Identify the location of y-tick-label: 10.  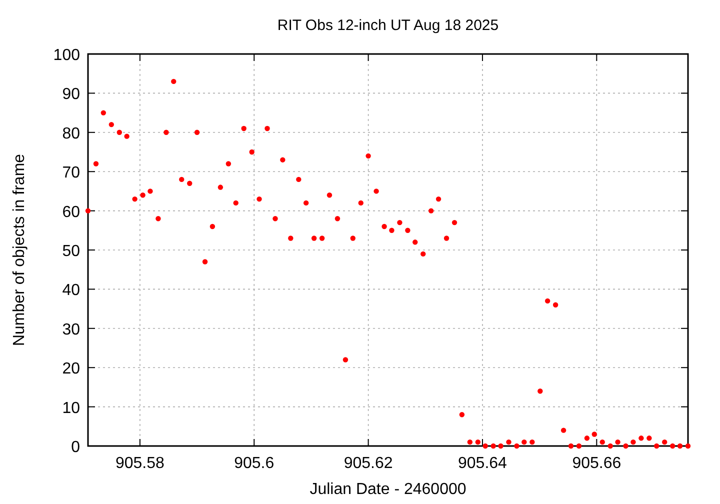
(71, 408).